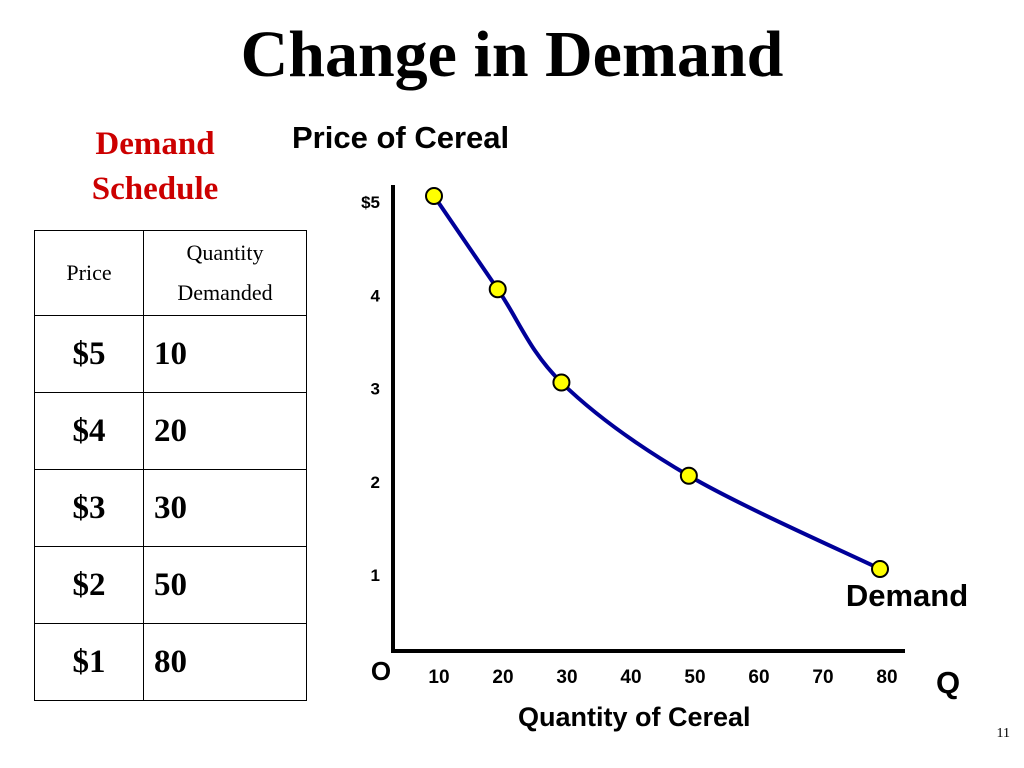 The image size is (1024, 768). I want to click on chart-title: Price of Cereal, so click(401, 137).